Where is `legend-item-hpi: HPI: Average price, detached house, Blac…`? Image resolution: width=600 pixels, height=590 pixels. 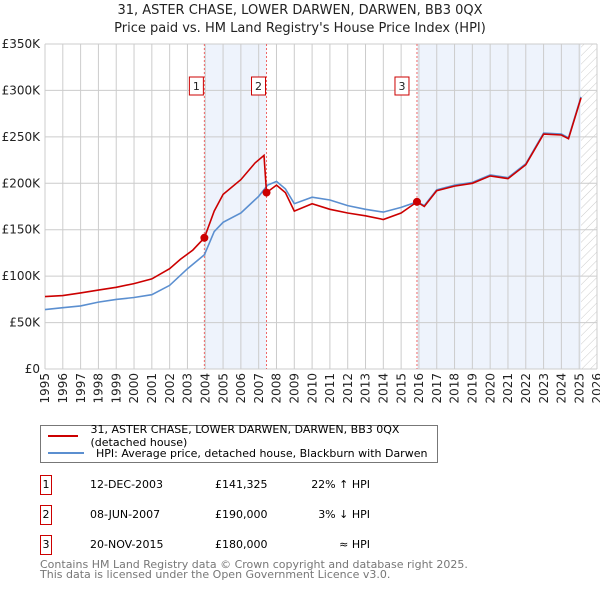
legend-item-hpi: HPI: Average price, detached house, Blac… is located at coordinates (237, 453).